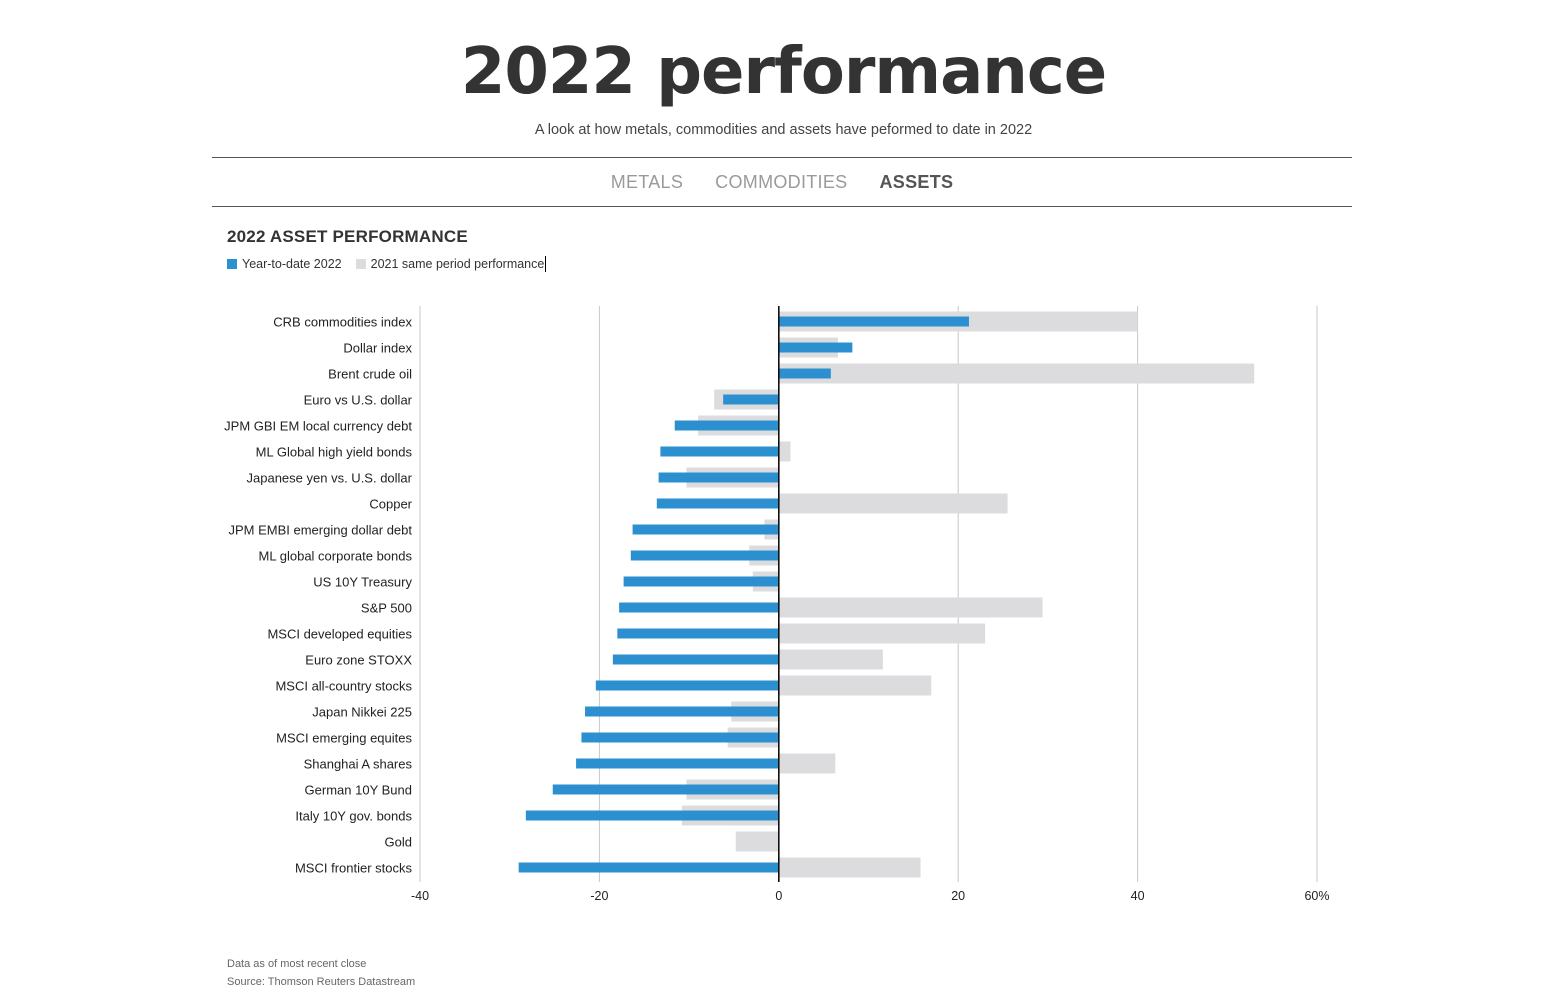  Describe the element at coordinates (362, 582) in the screenshot. I see `category-label-10: US 10Y Treasury` at that location.